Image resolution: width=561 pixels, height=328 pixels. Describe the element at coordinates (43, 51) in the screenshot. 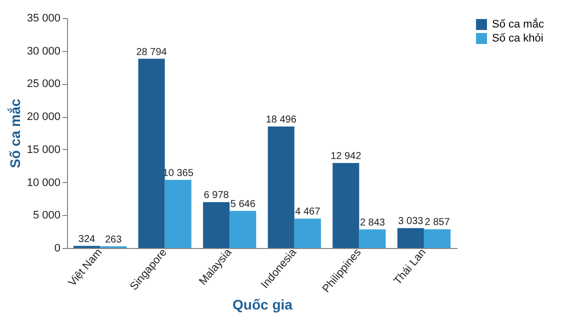

I see `y-tick-label: 30 000` at that location.